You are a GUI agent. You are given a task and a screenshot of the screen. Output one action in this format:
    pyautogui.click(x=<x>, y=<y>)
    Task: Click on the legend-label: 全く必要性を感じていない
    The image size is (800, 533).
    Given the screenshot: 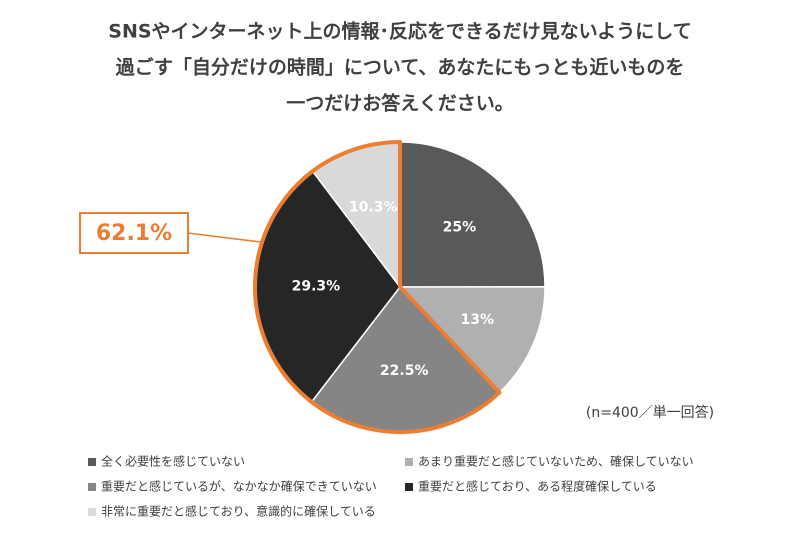 What is the action you would take?
    pyautogui.click(x=173, y=461)
    